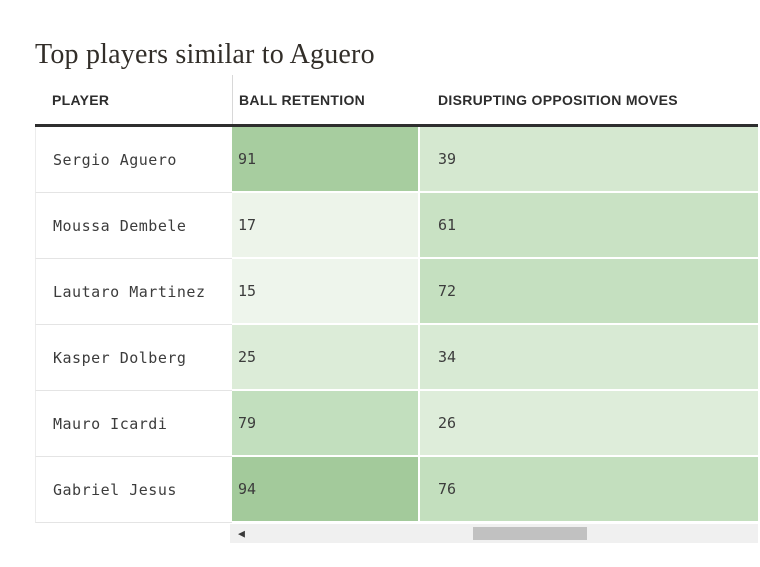 This screenshot has width=760, height=567. I want to click on ball-retention-cell: 15, so click(326, 292).